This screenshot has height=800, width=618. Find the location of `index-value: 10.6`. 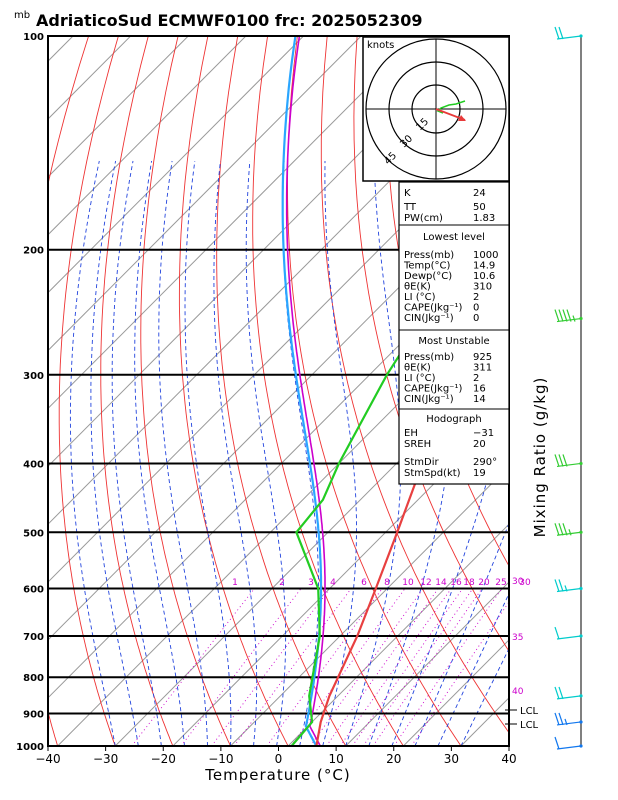

index-value: 10.6 is located at coordinates (484, 276).